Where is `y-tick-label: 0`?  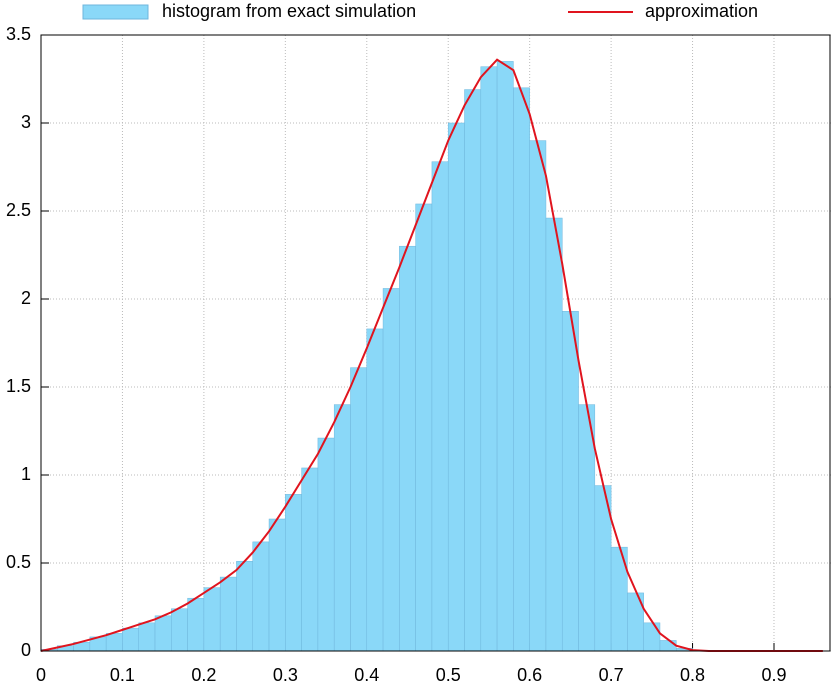 y-tick-label: 0 is located at coordinates (26, 650).